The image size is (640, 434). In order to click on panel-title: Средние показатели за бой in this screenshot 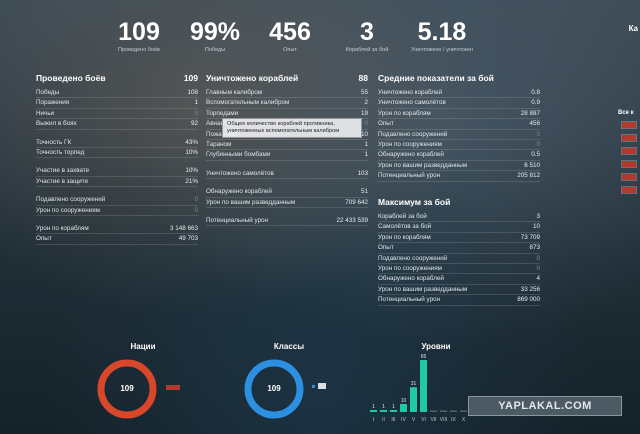, I will do `click(436, 78)`.